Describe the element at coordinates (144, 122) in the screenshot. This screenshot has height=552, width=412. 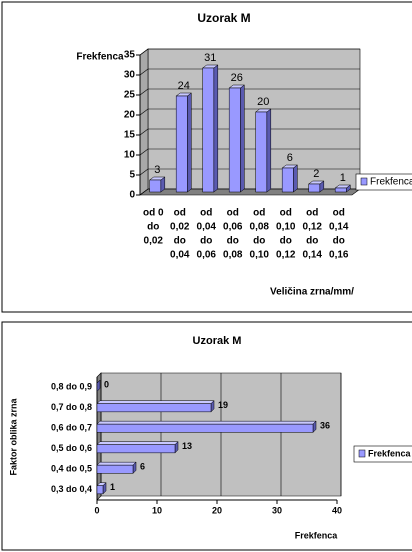
I see `side-wall` at that location.